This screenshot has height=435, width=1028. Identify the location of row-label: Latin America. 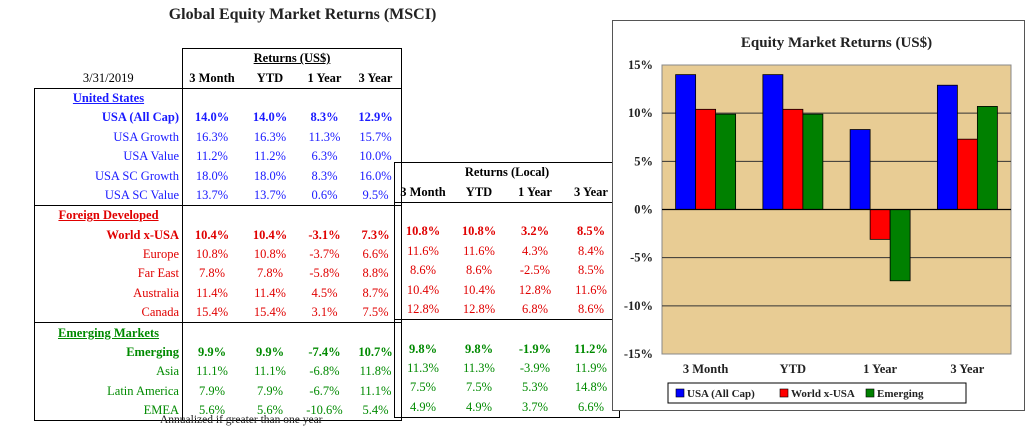
(108, 391).